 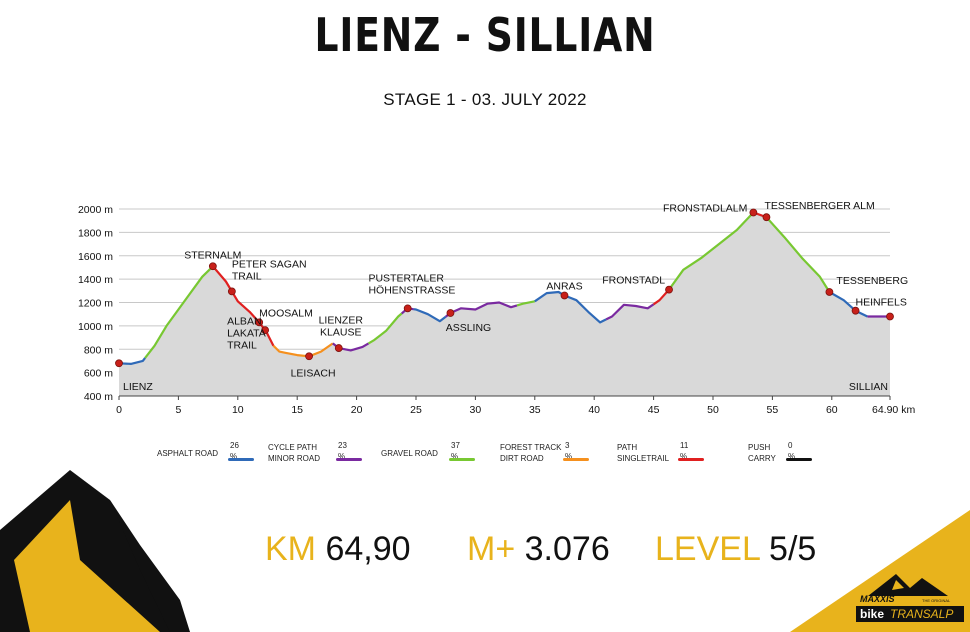 I want to click on y-tick-label: 600 m, so click(x=98, y=374).